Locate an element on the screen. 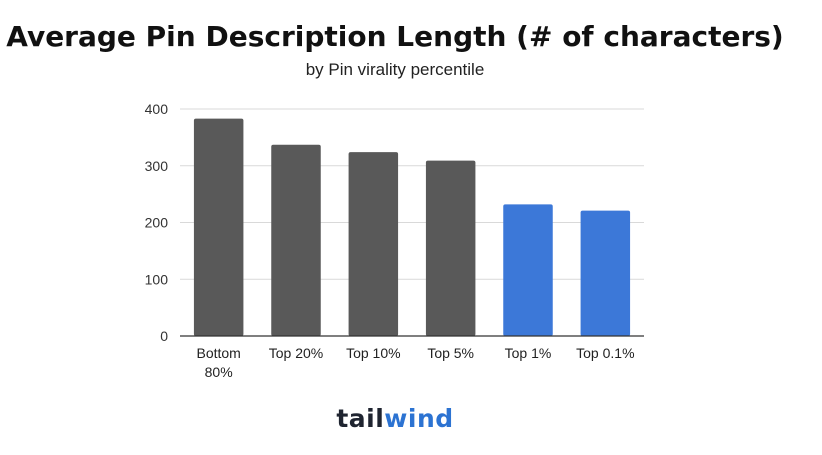  logo-text-tail: tail is located at coordinates (360, 418).